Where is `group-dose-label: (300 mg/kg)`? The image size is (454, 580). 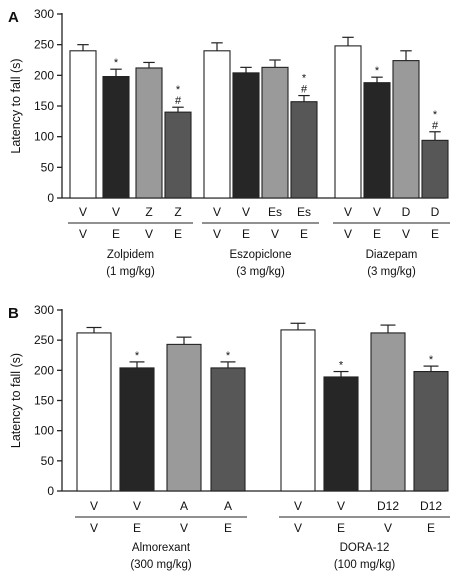
group-dose-label: (300 mg/kg) is located at coordinates (161, 565).